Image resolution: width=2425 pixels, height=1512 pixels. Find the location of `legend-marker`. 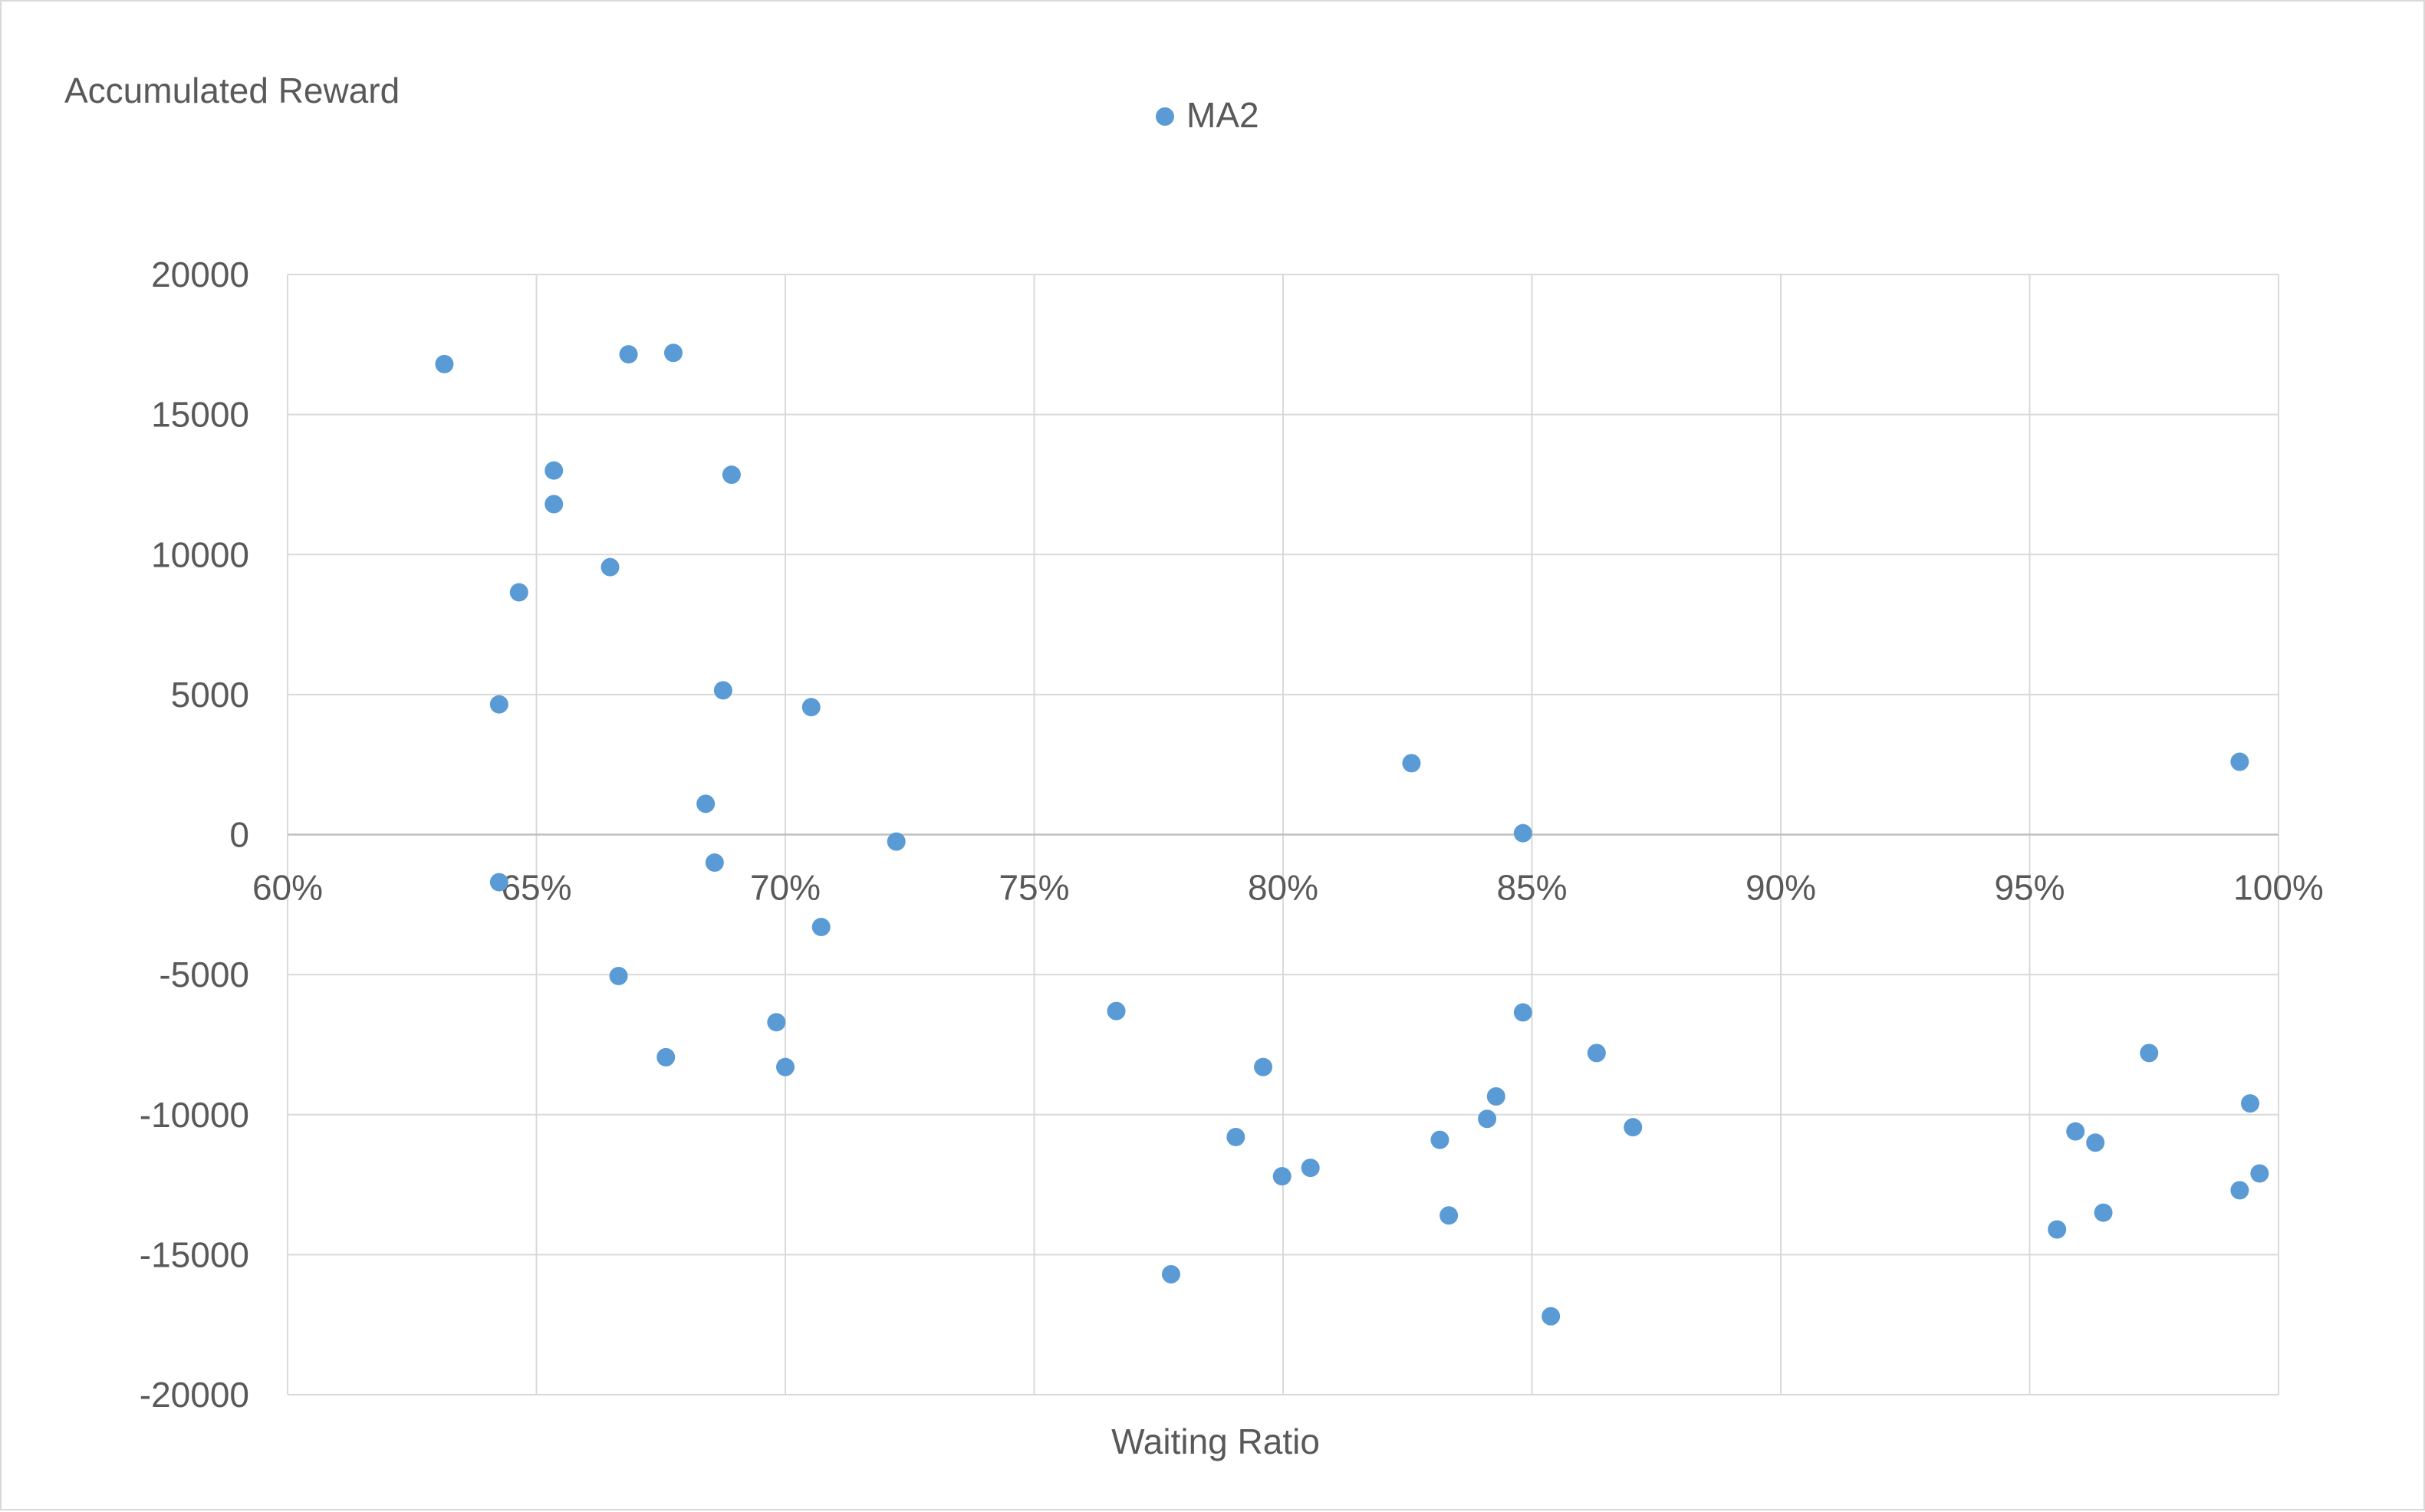

legend-marker is located at coordinates (1165, 116).